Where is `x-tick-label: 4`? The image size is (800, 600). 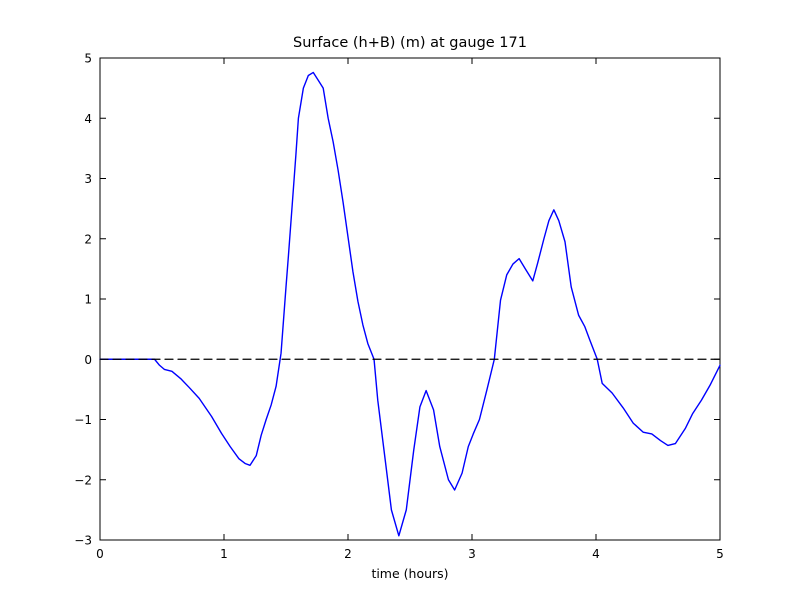 x-tick-label: 4 is located at coordinates (596, 554).